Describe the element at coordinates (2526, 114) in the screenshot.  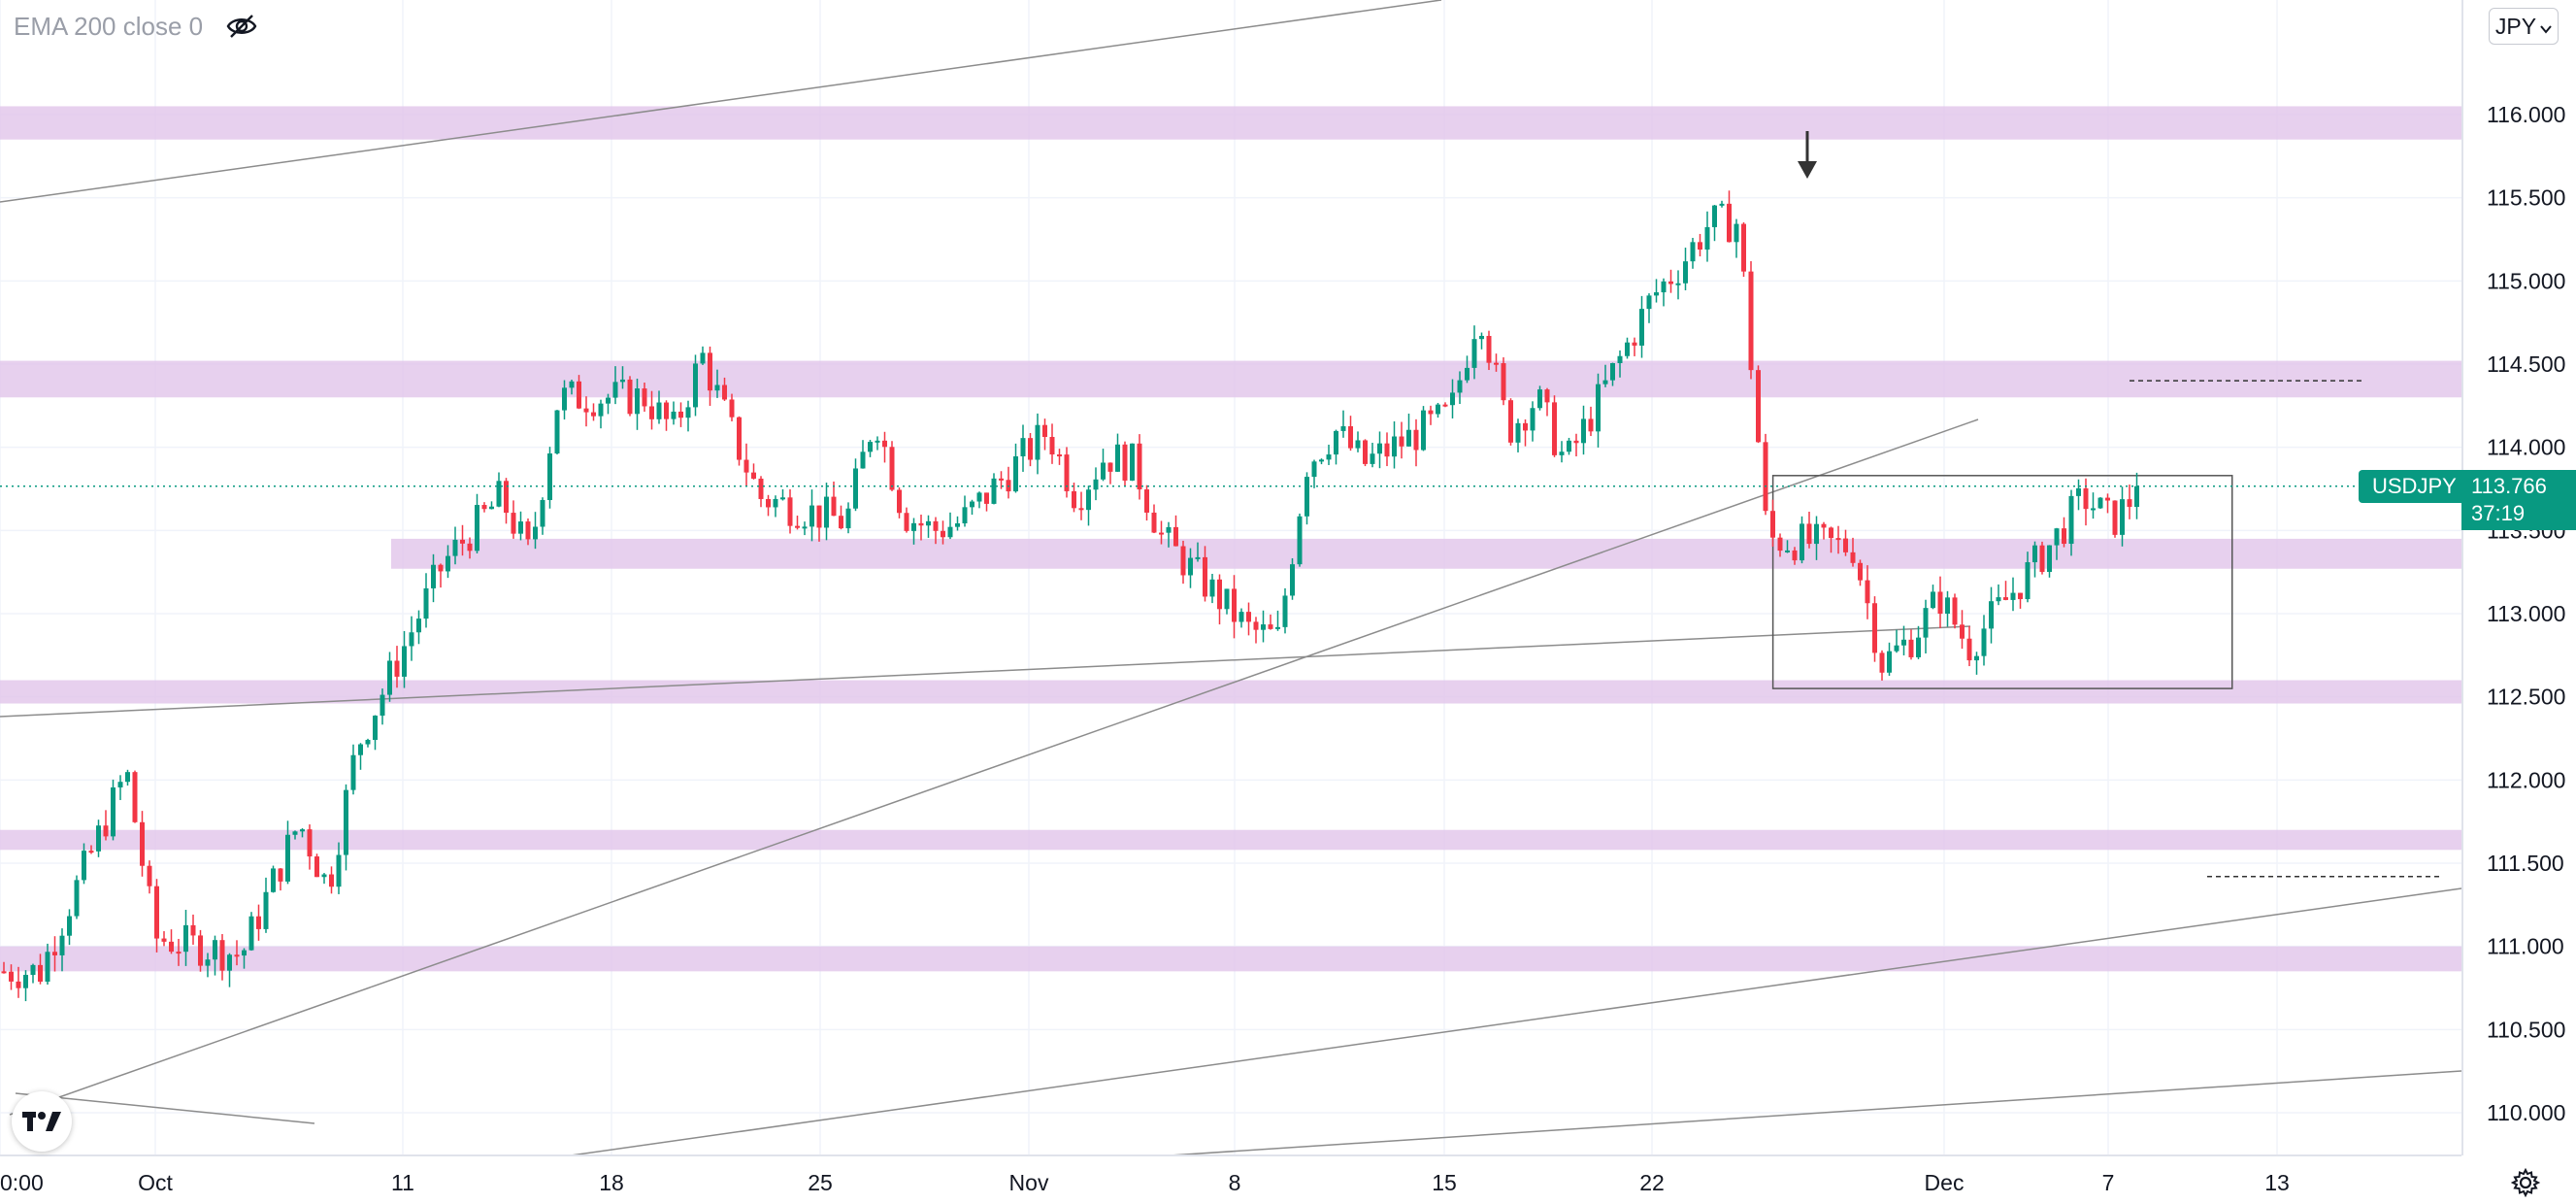
I see `price-tick-label: 116.000` at that location.